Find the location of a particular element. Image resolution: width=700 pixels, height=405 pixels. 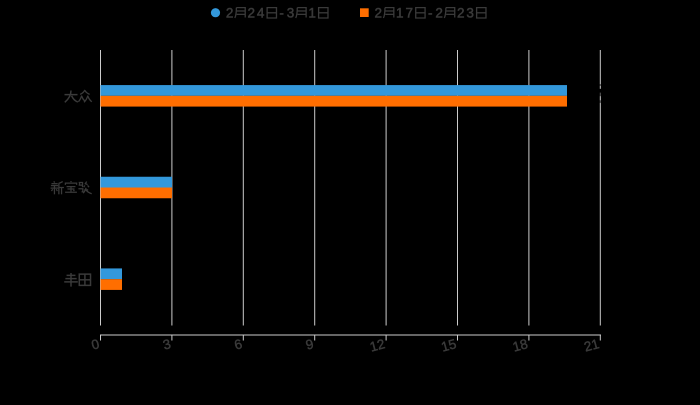

svg-text: 9 is located at coordinates (309, 344).